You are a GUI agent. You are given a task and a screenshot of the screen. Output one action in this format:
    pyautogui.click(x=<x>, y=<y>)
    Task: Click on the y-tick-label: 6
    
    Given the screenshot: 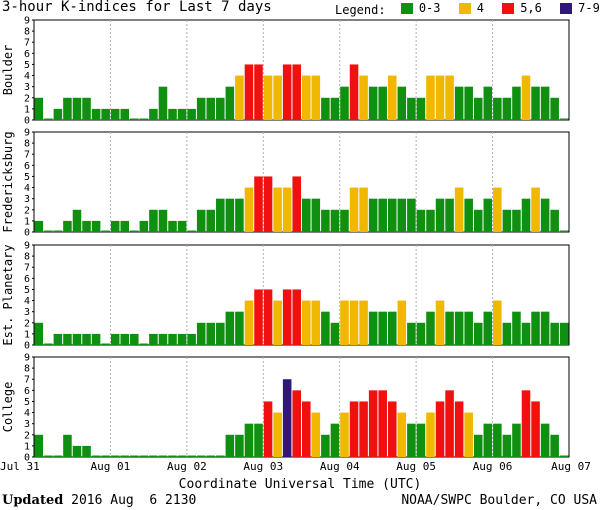 What is the action you would take?
    pyautogui.click(x=27, y=54)
    